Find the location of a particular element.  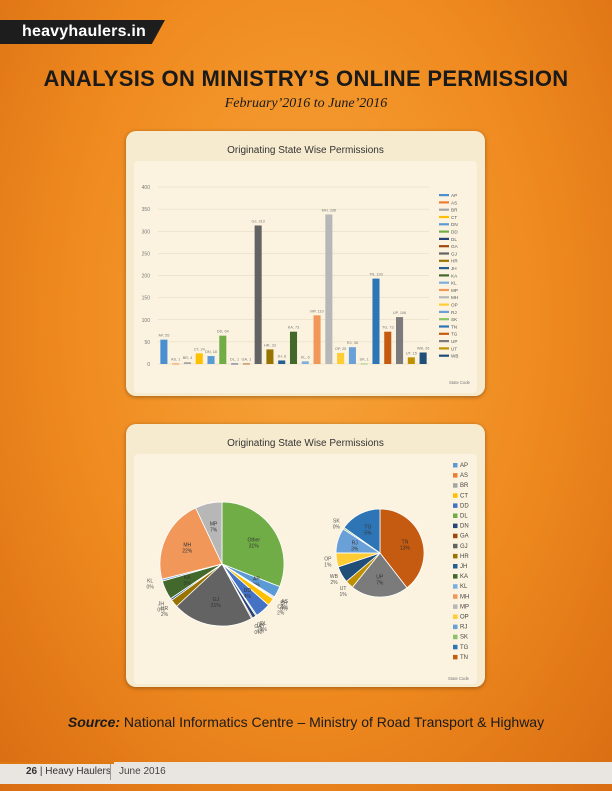

bar-chart-title: Originating State Wise Permissions is located at coordinates (305, 150).